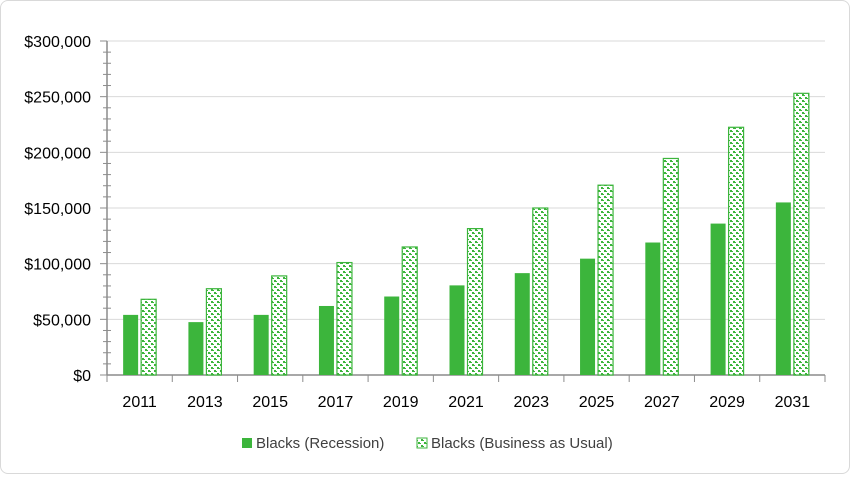  What do you see at coordinates (422, 443) in the screenshot?
I see `legend-swatch-business-as-usual` at bounding box center [422, 443].